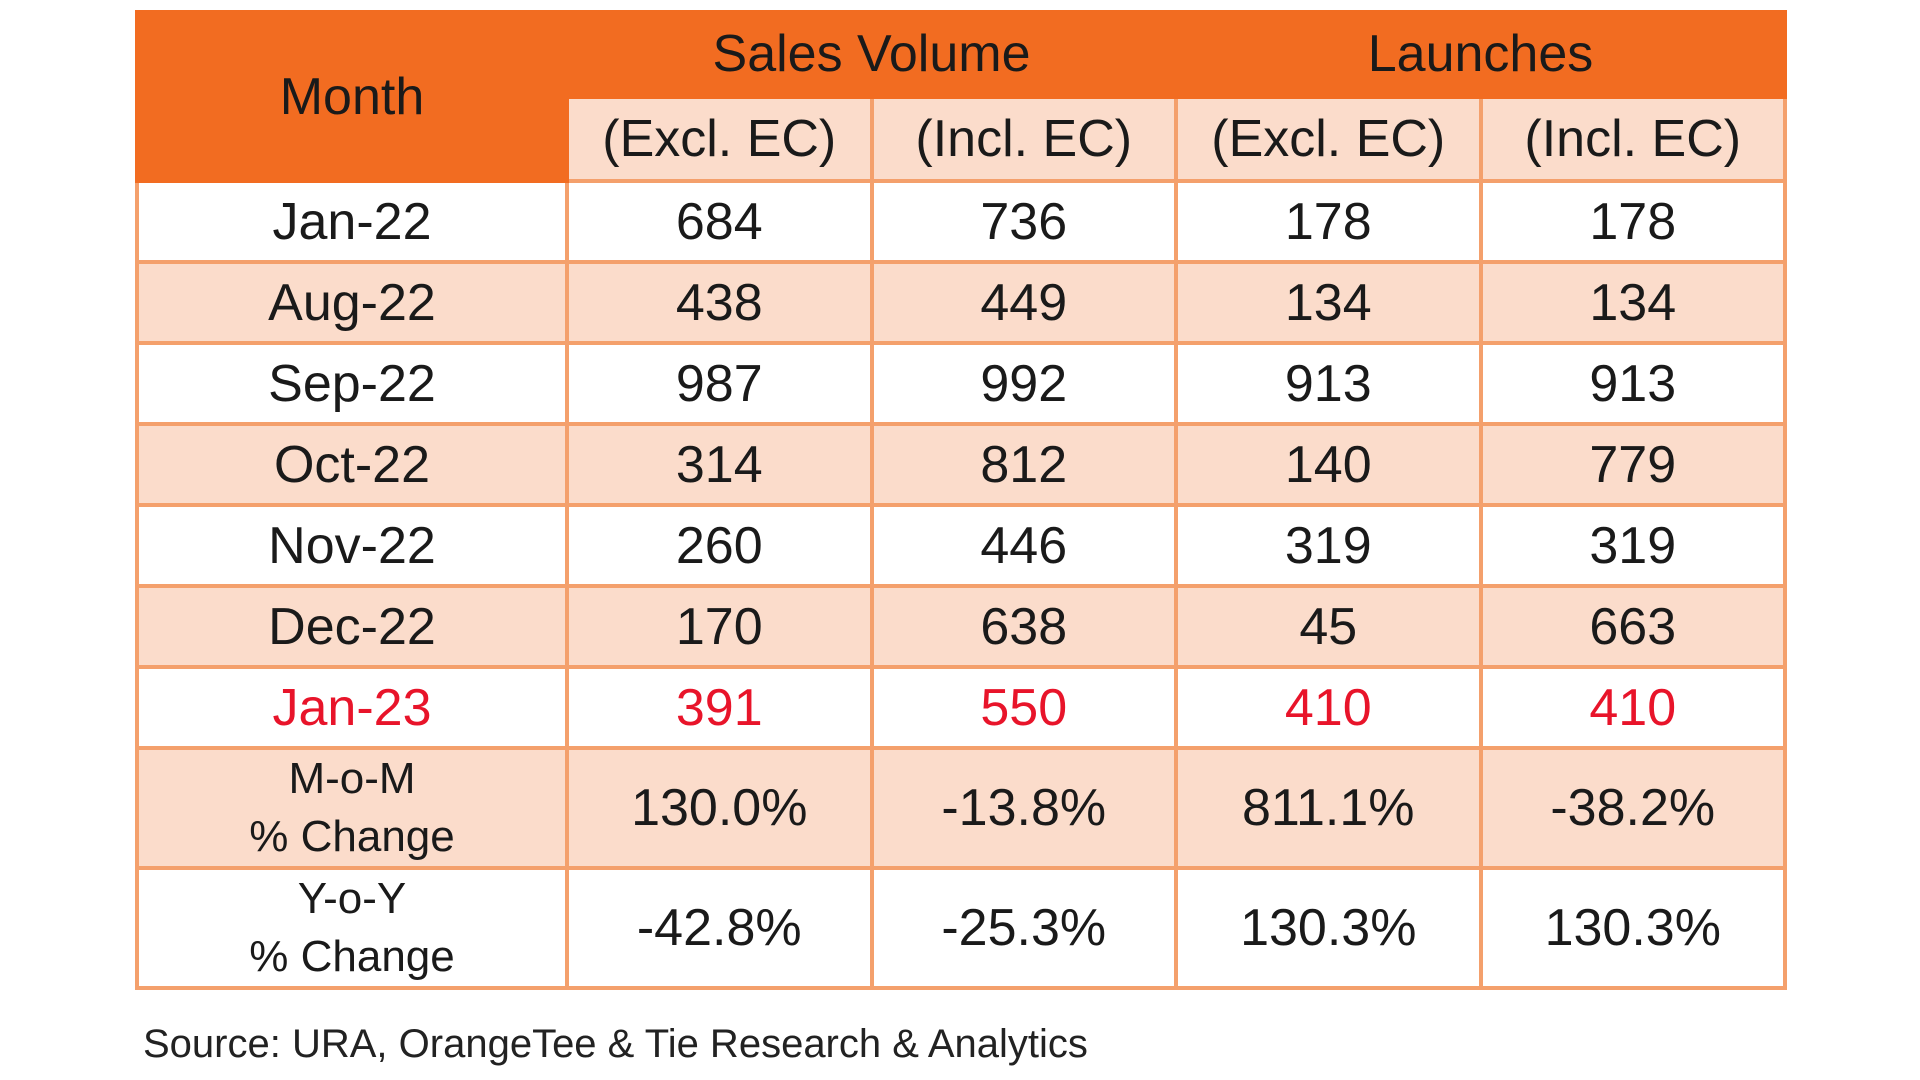 The width and height of the screenshot is (1920, 1080). Describe the element at coordinates (1328, 545) in the screenshot. I see `cell-launches-excl-ec: 319` at that location.